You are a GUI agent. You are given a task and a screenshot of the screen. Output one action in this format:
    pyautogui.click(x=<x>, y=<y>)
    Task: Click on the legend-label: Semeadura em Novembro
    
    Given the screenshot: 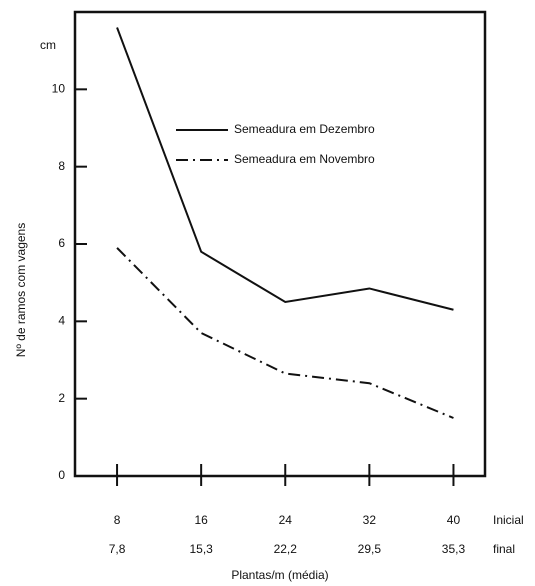 What is the action you would take?
    pyautogui.click(x=304, y=159)
    